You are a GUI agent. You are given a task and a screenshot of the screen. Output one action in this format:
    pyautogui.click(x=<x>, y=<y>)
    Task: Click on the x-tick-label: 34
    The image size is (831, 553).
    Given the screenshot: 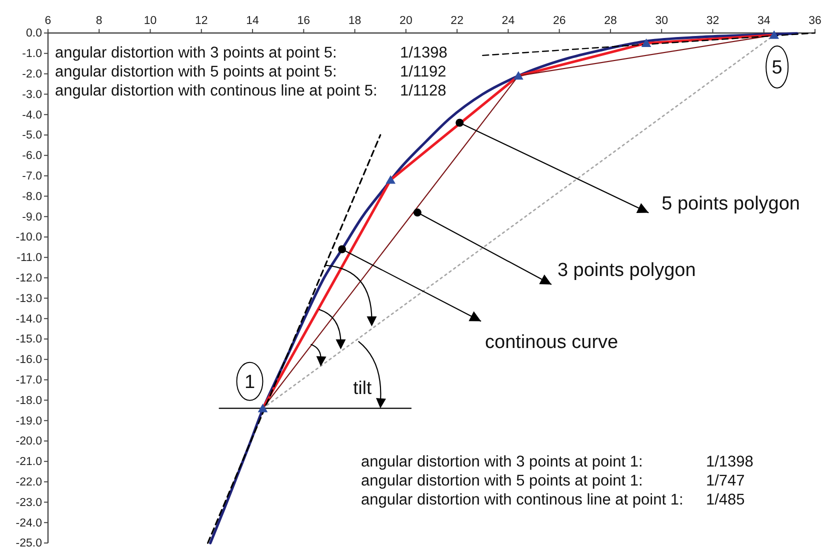 What is the action you would take?
    pyautogui.click(x=764, y=21)
    